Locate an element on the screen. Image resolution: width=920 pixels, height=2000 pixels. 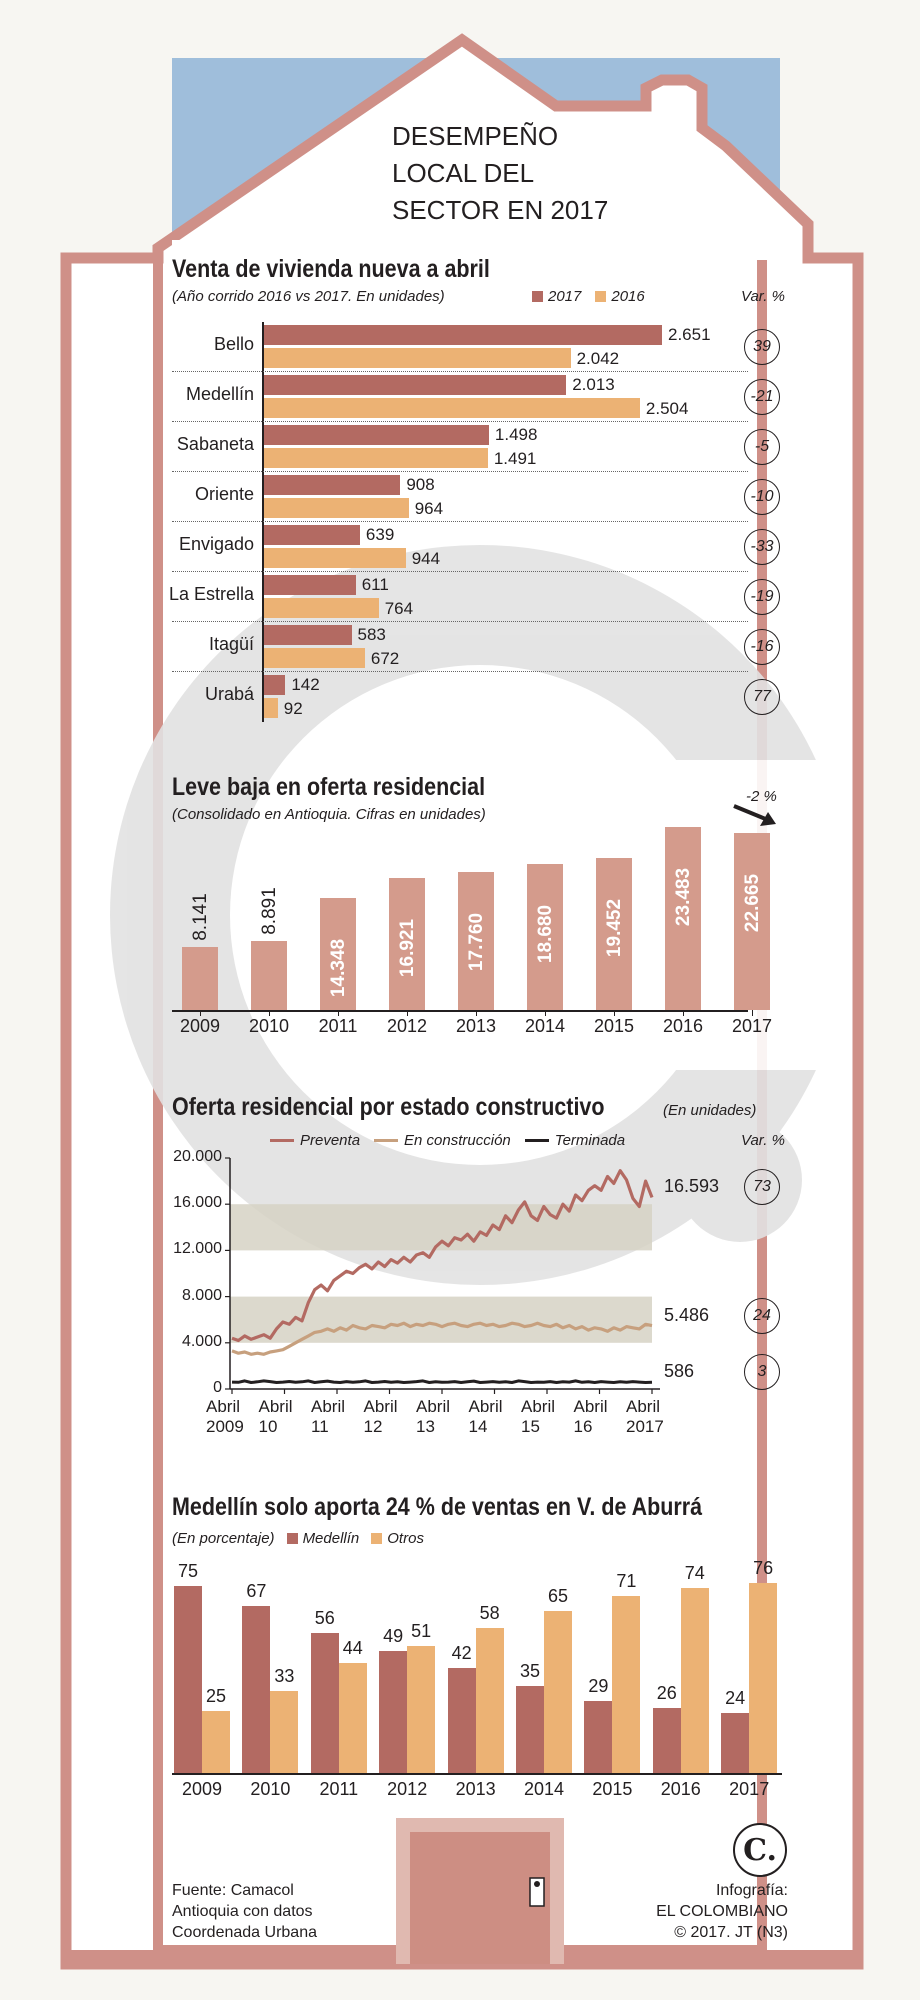
legend-label: Preventa is located at coordinates (330, 1140).